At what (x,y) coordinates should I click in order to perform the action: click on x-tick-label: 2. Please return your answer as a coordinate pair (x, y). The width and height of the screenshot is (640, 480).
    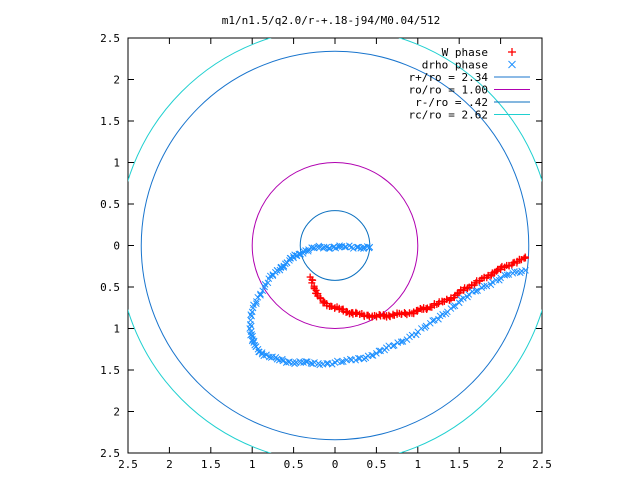
    Looking at the image, I should click on (169, 464).